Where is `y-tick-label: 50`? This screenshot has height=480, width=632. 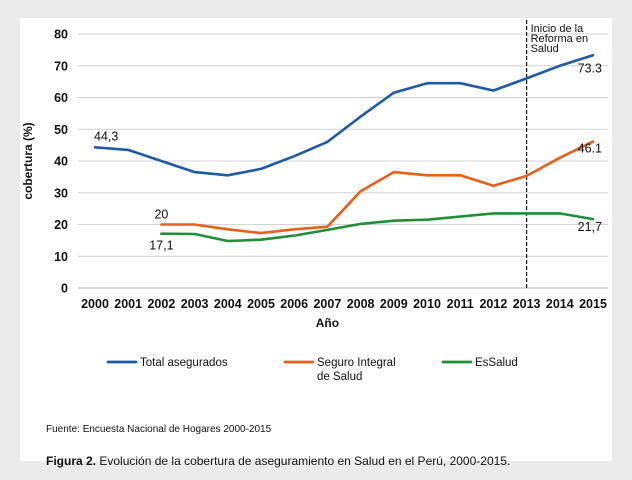 y-tick-label: 50 is located at coordinates (61, 130).